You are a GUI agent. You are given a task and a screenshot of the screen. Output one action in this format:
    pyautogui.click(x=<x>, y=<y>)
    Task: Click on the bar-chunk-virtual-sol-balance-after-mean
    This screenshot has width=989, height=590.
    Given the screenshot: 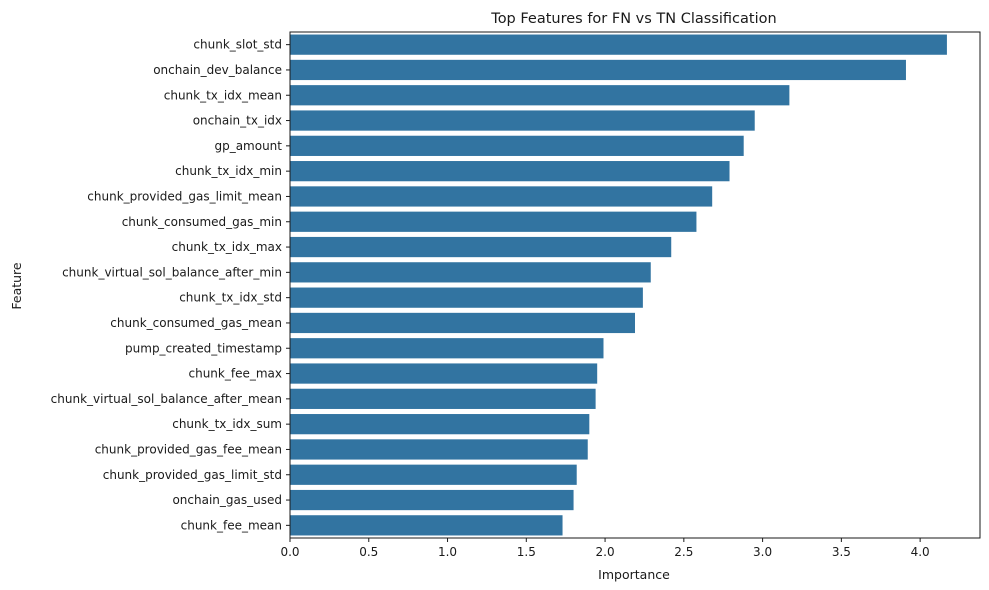 What is the action you would take?
    pyautogui.click(x=443, y=398)
    